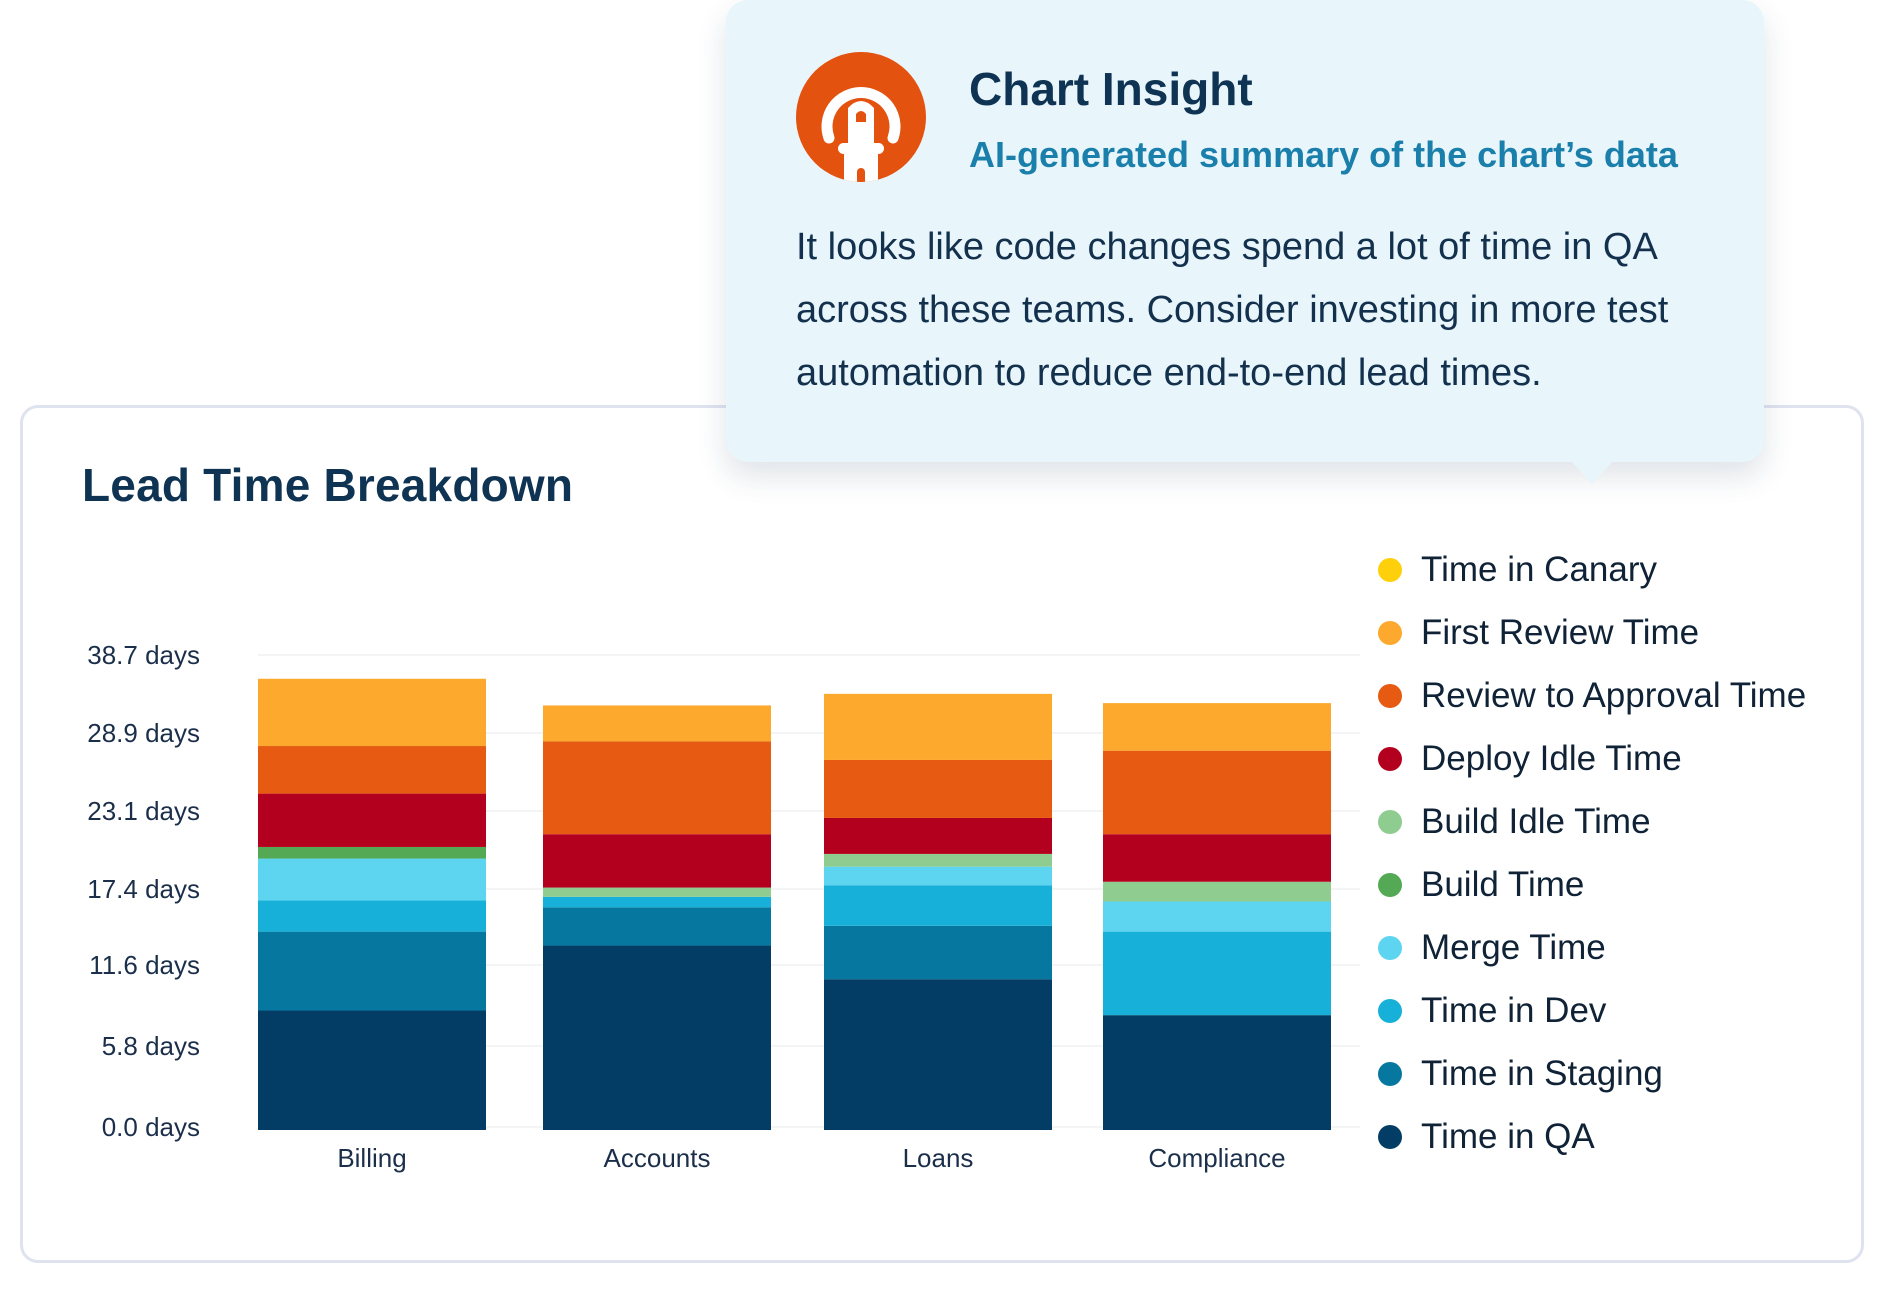  Describe the element at coordinates (861, 117) in the screenshot. I see `lighthouse-icon` at that location.